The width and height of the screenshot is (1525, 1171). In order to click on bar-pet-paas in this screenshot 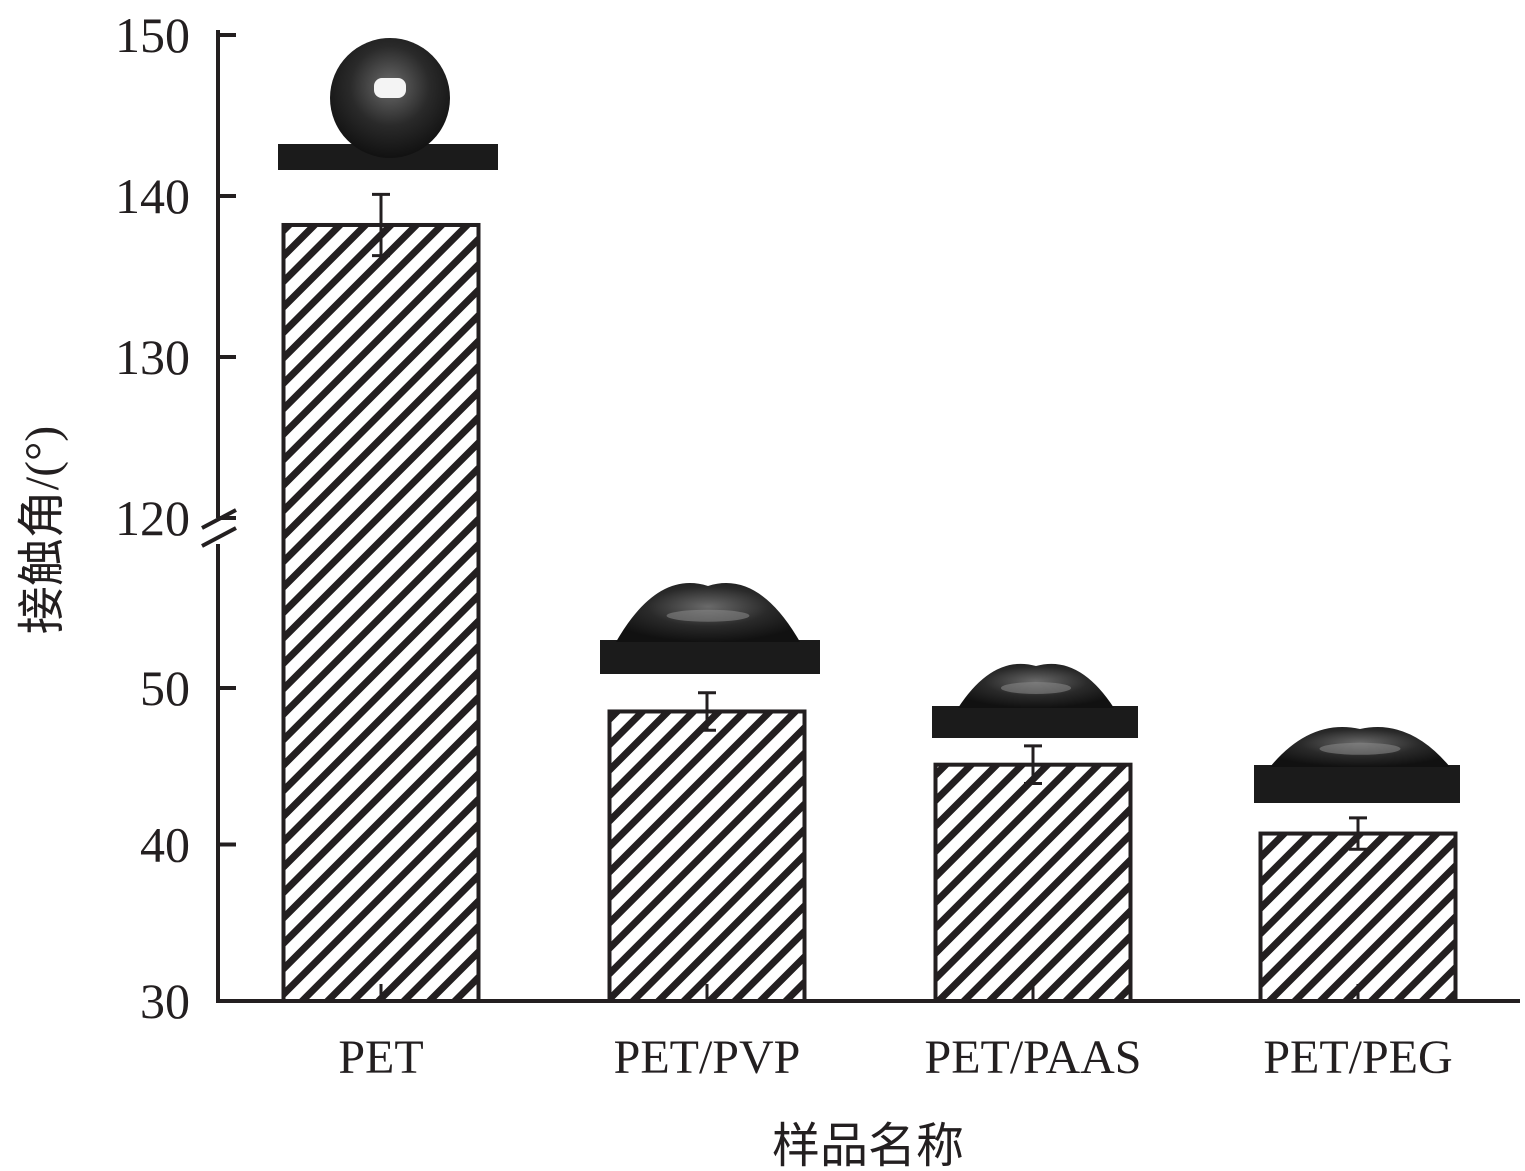, I will do `click(1033, 882)`.